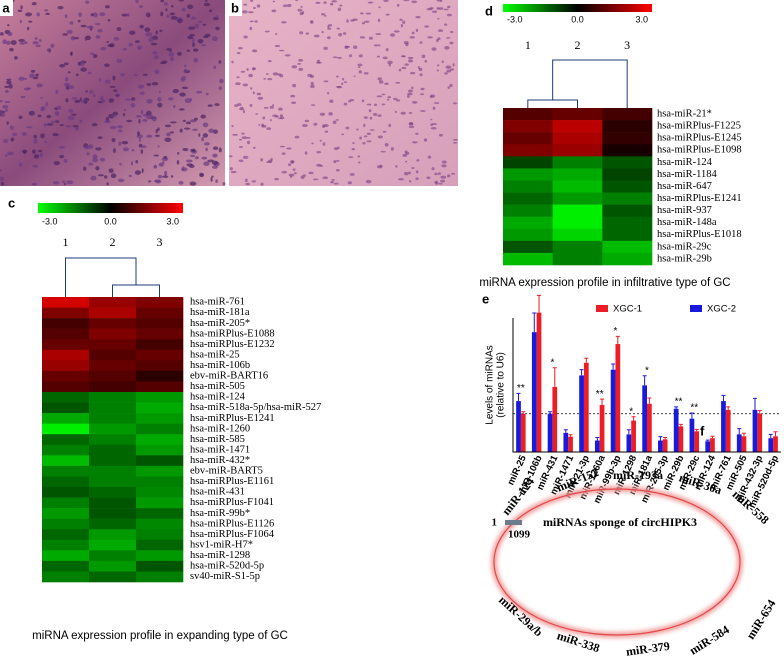 This screenshot has width=784, height=658. Describe the element at coordinates (220, 428) in the screenshot. I see `row-label: hsa-miR-1260` at that location.